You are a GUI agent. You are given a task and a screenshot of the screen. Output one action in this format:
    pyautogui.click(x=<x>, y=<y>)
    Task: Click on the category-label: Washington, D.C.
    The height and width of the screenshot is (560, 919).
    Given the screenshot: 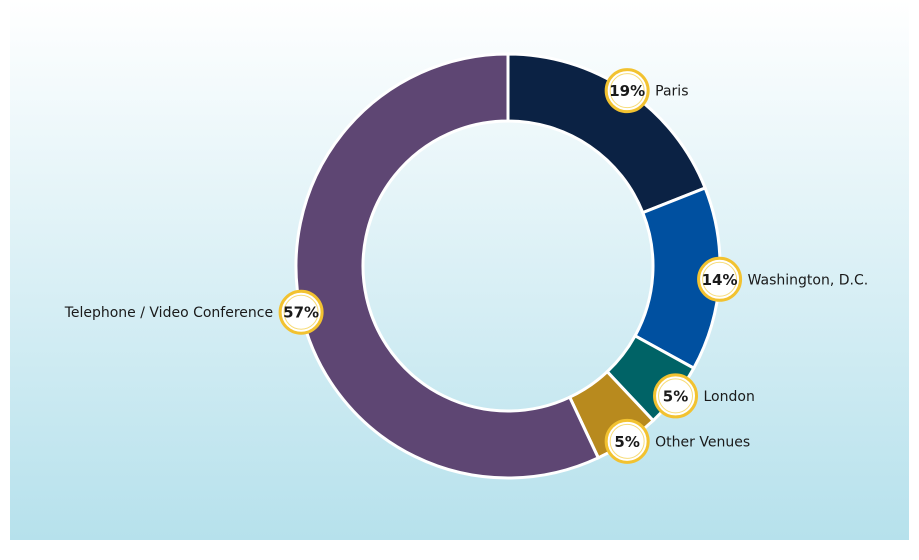 What is the action you would take?
    pyautogui.click(x=808, y=280)
    